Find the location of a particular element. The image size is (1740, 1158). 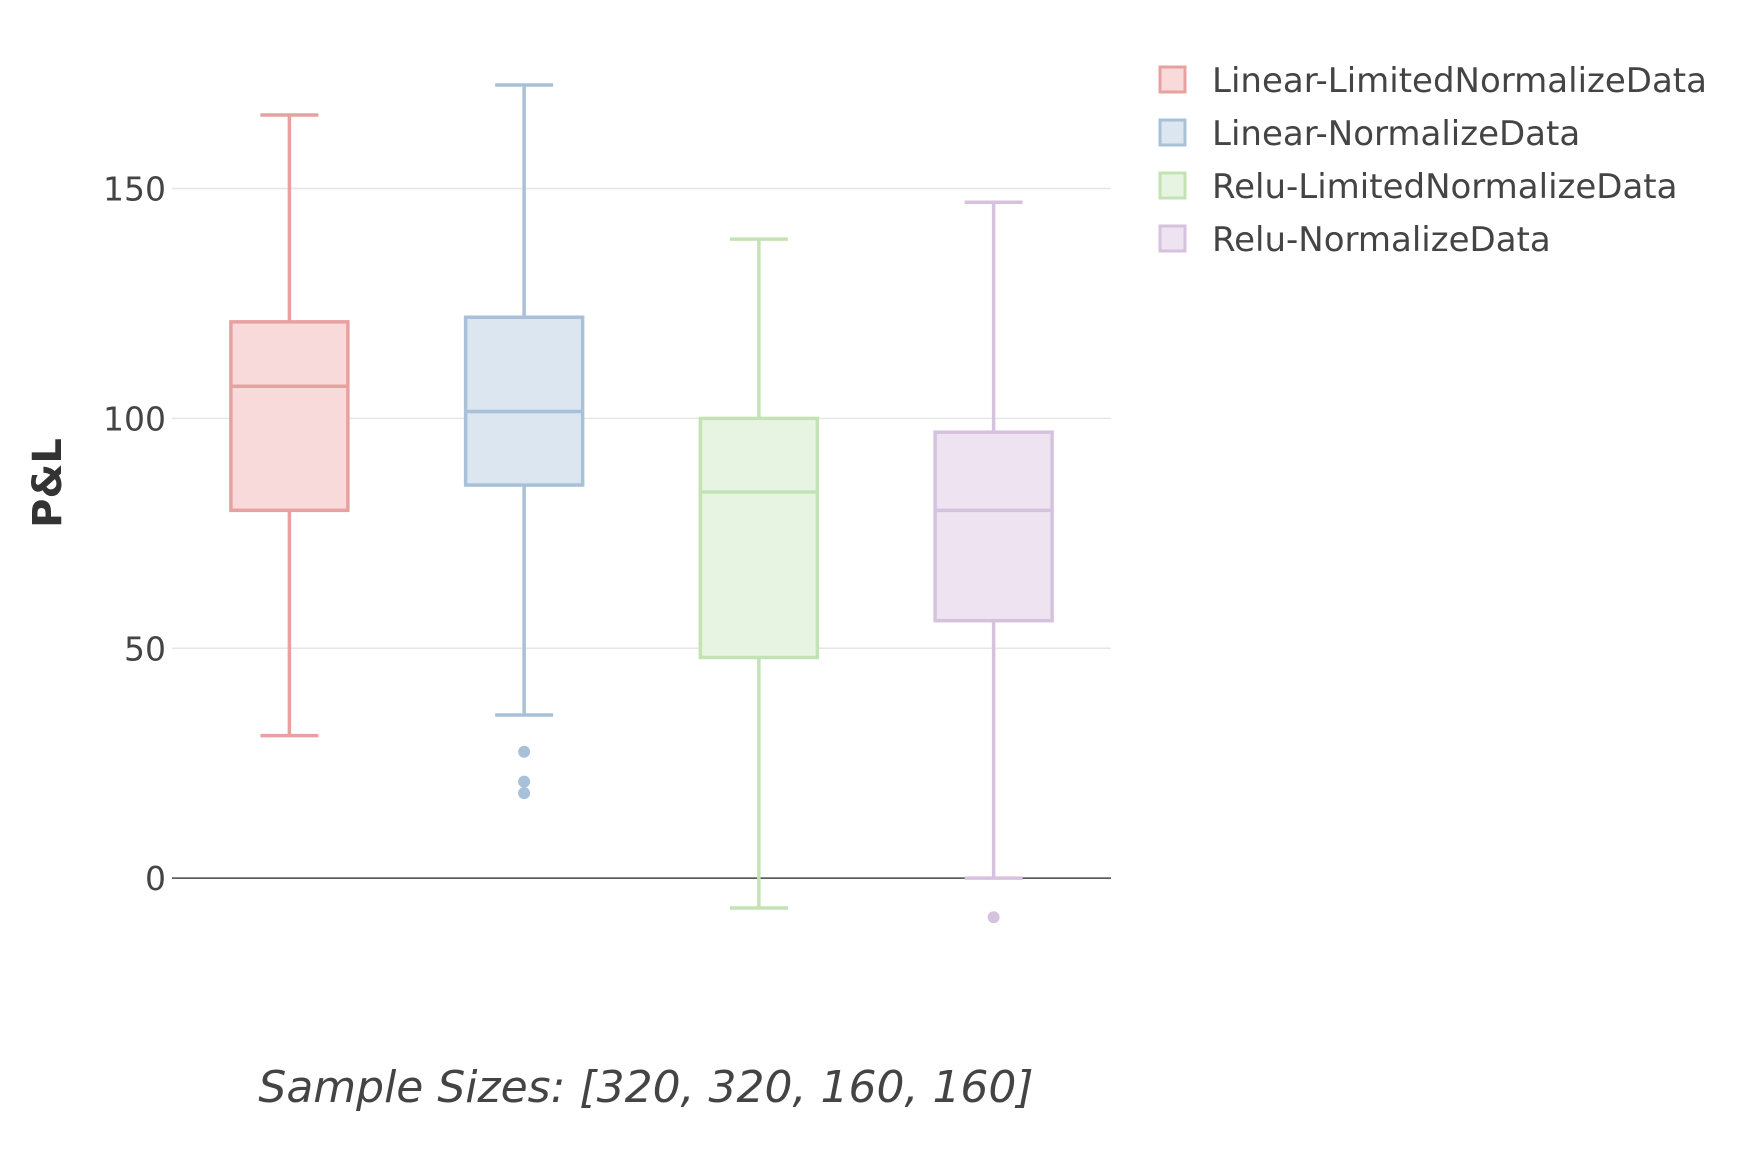

legend-item-4: Relu-NormalizeData is located at coordinates (1354, 240).